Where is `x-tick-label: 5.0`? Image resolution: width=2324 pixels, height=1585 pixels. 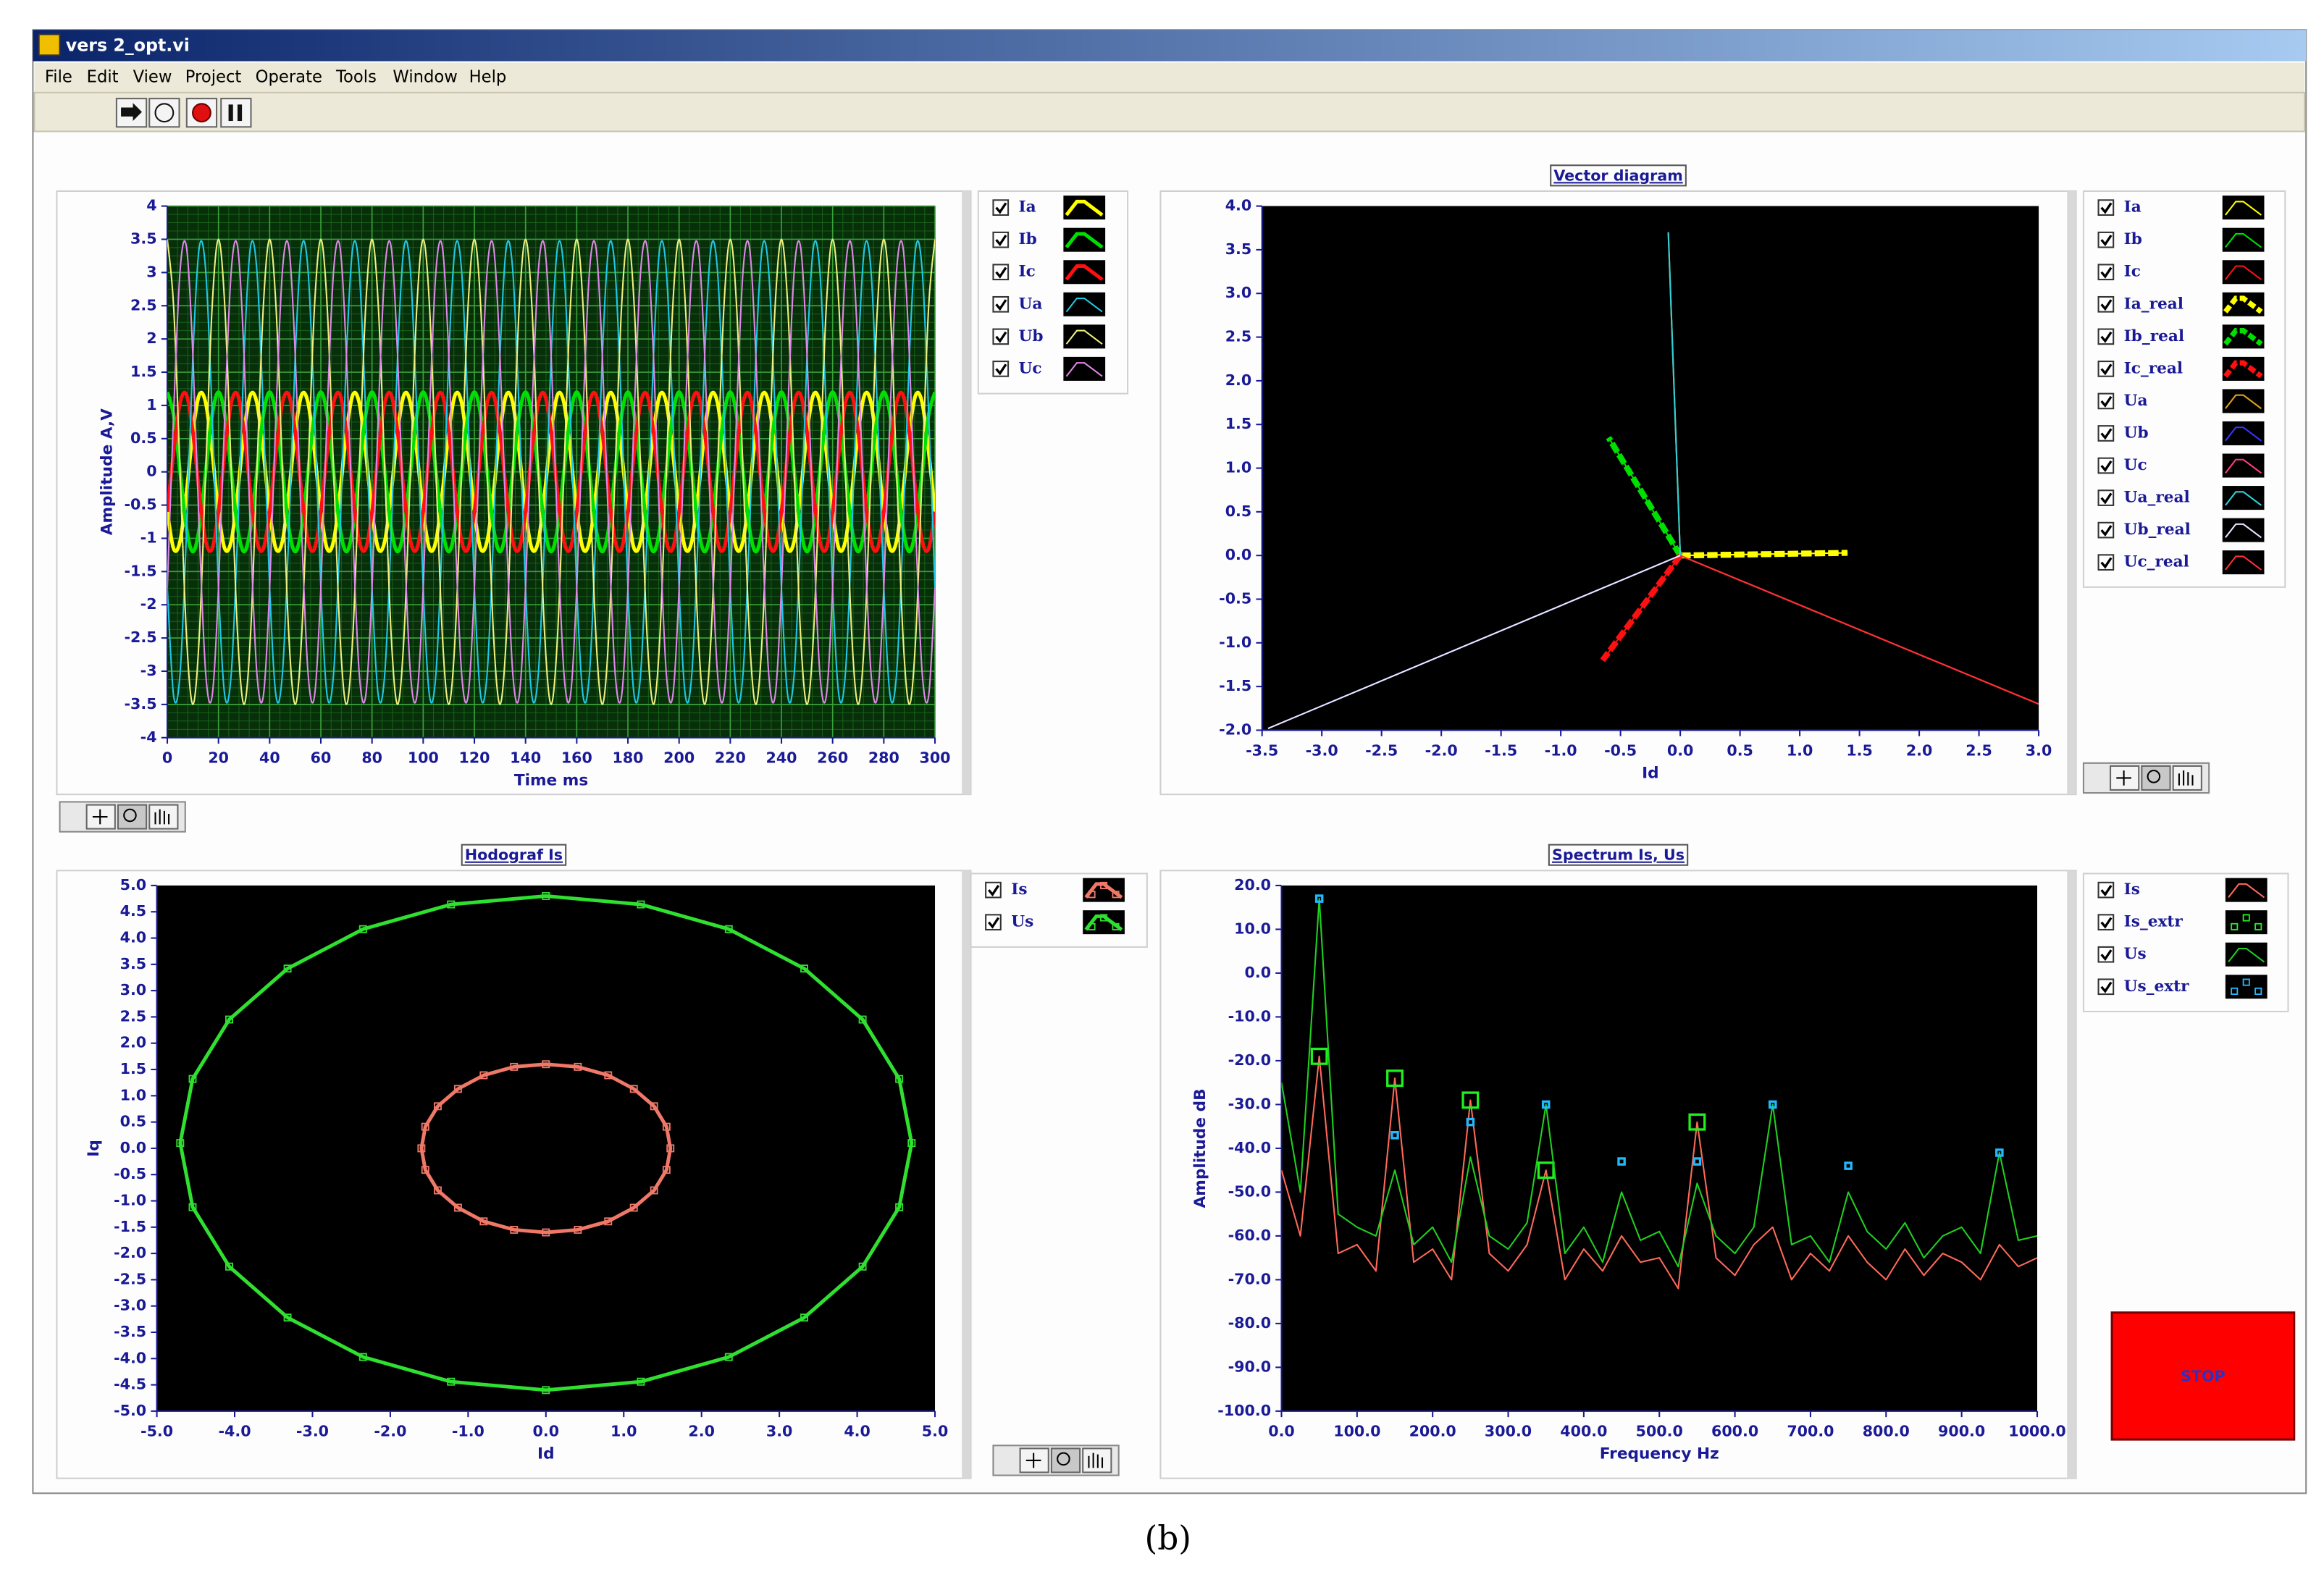 x-tick-label: 5.0 is located at coordinates (936, 1431).